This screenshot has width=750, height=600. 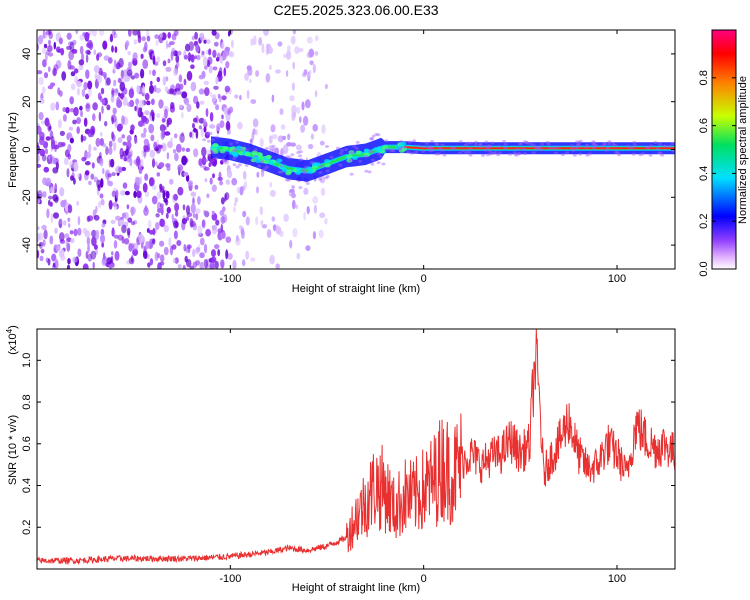 I want to click on spectrogram-x-label: Height of straight line (km), so click(x=356, y=289).